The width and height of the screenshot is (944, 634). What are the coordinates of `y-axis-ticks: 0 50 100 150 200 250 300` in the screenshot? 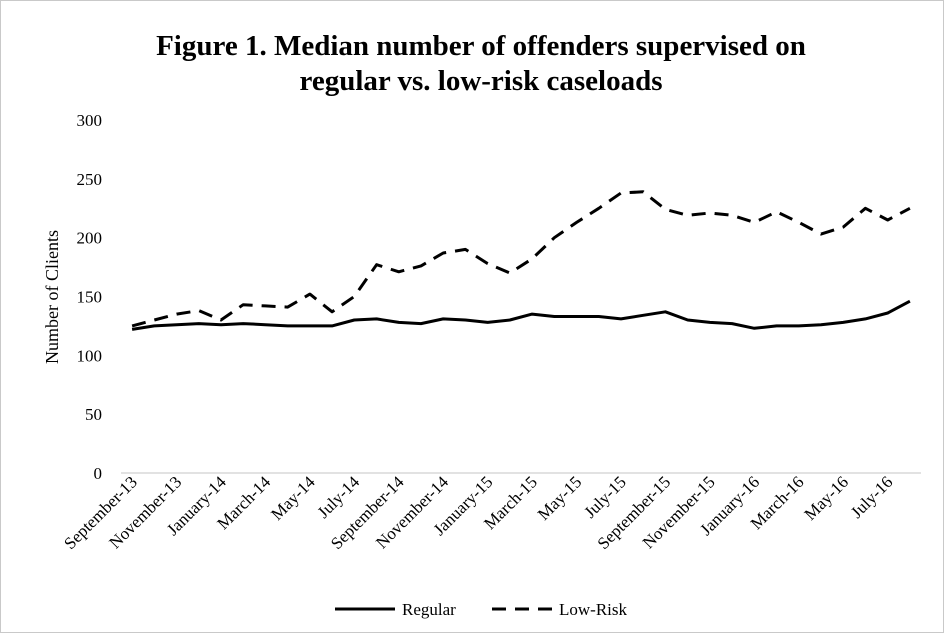 It's located at (90, 297).